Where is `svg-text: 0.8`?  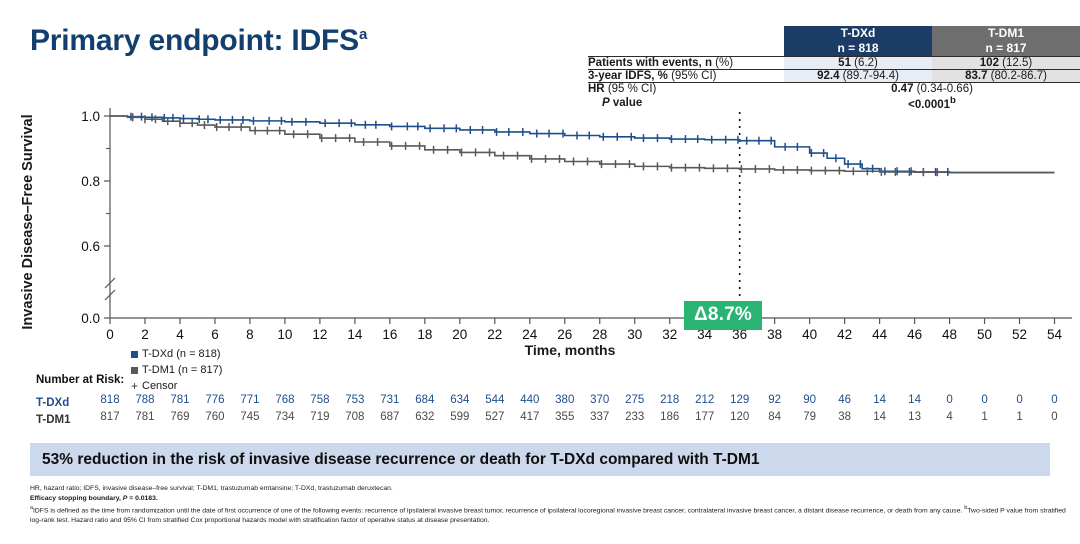 svg-text: 0.8 is located at coordinates (90, 181).